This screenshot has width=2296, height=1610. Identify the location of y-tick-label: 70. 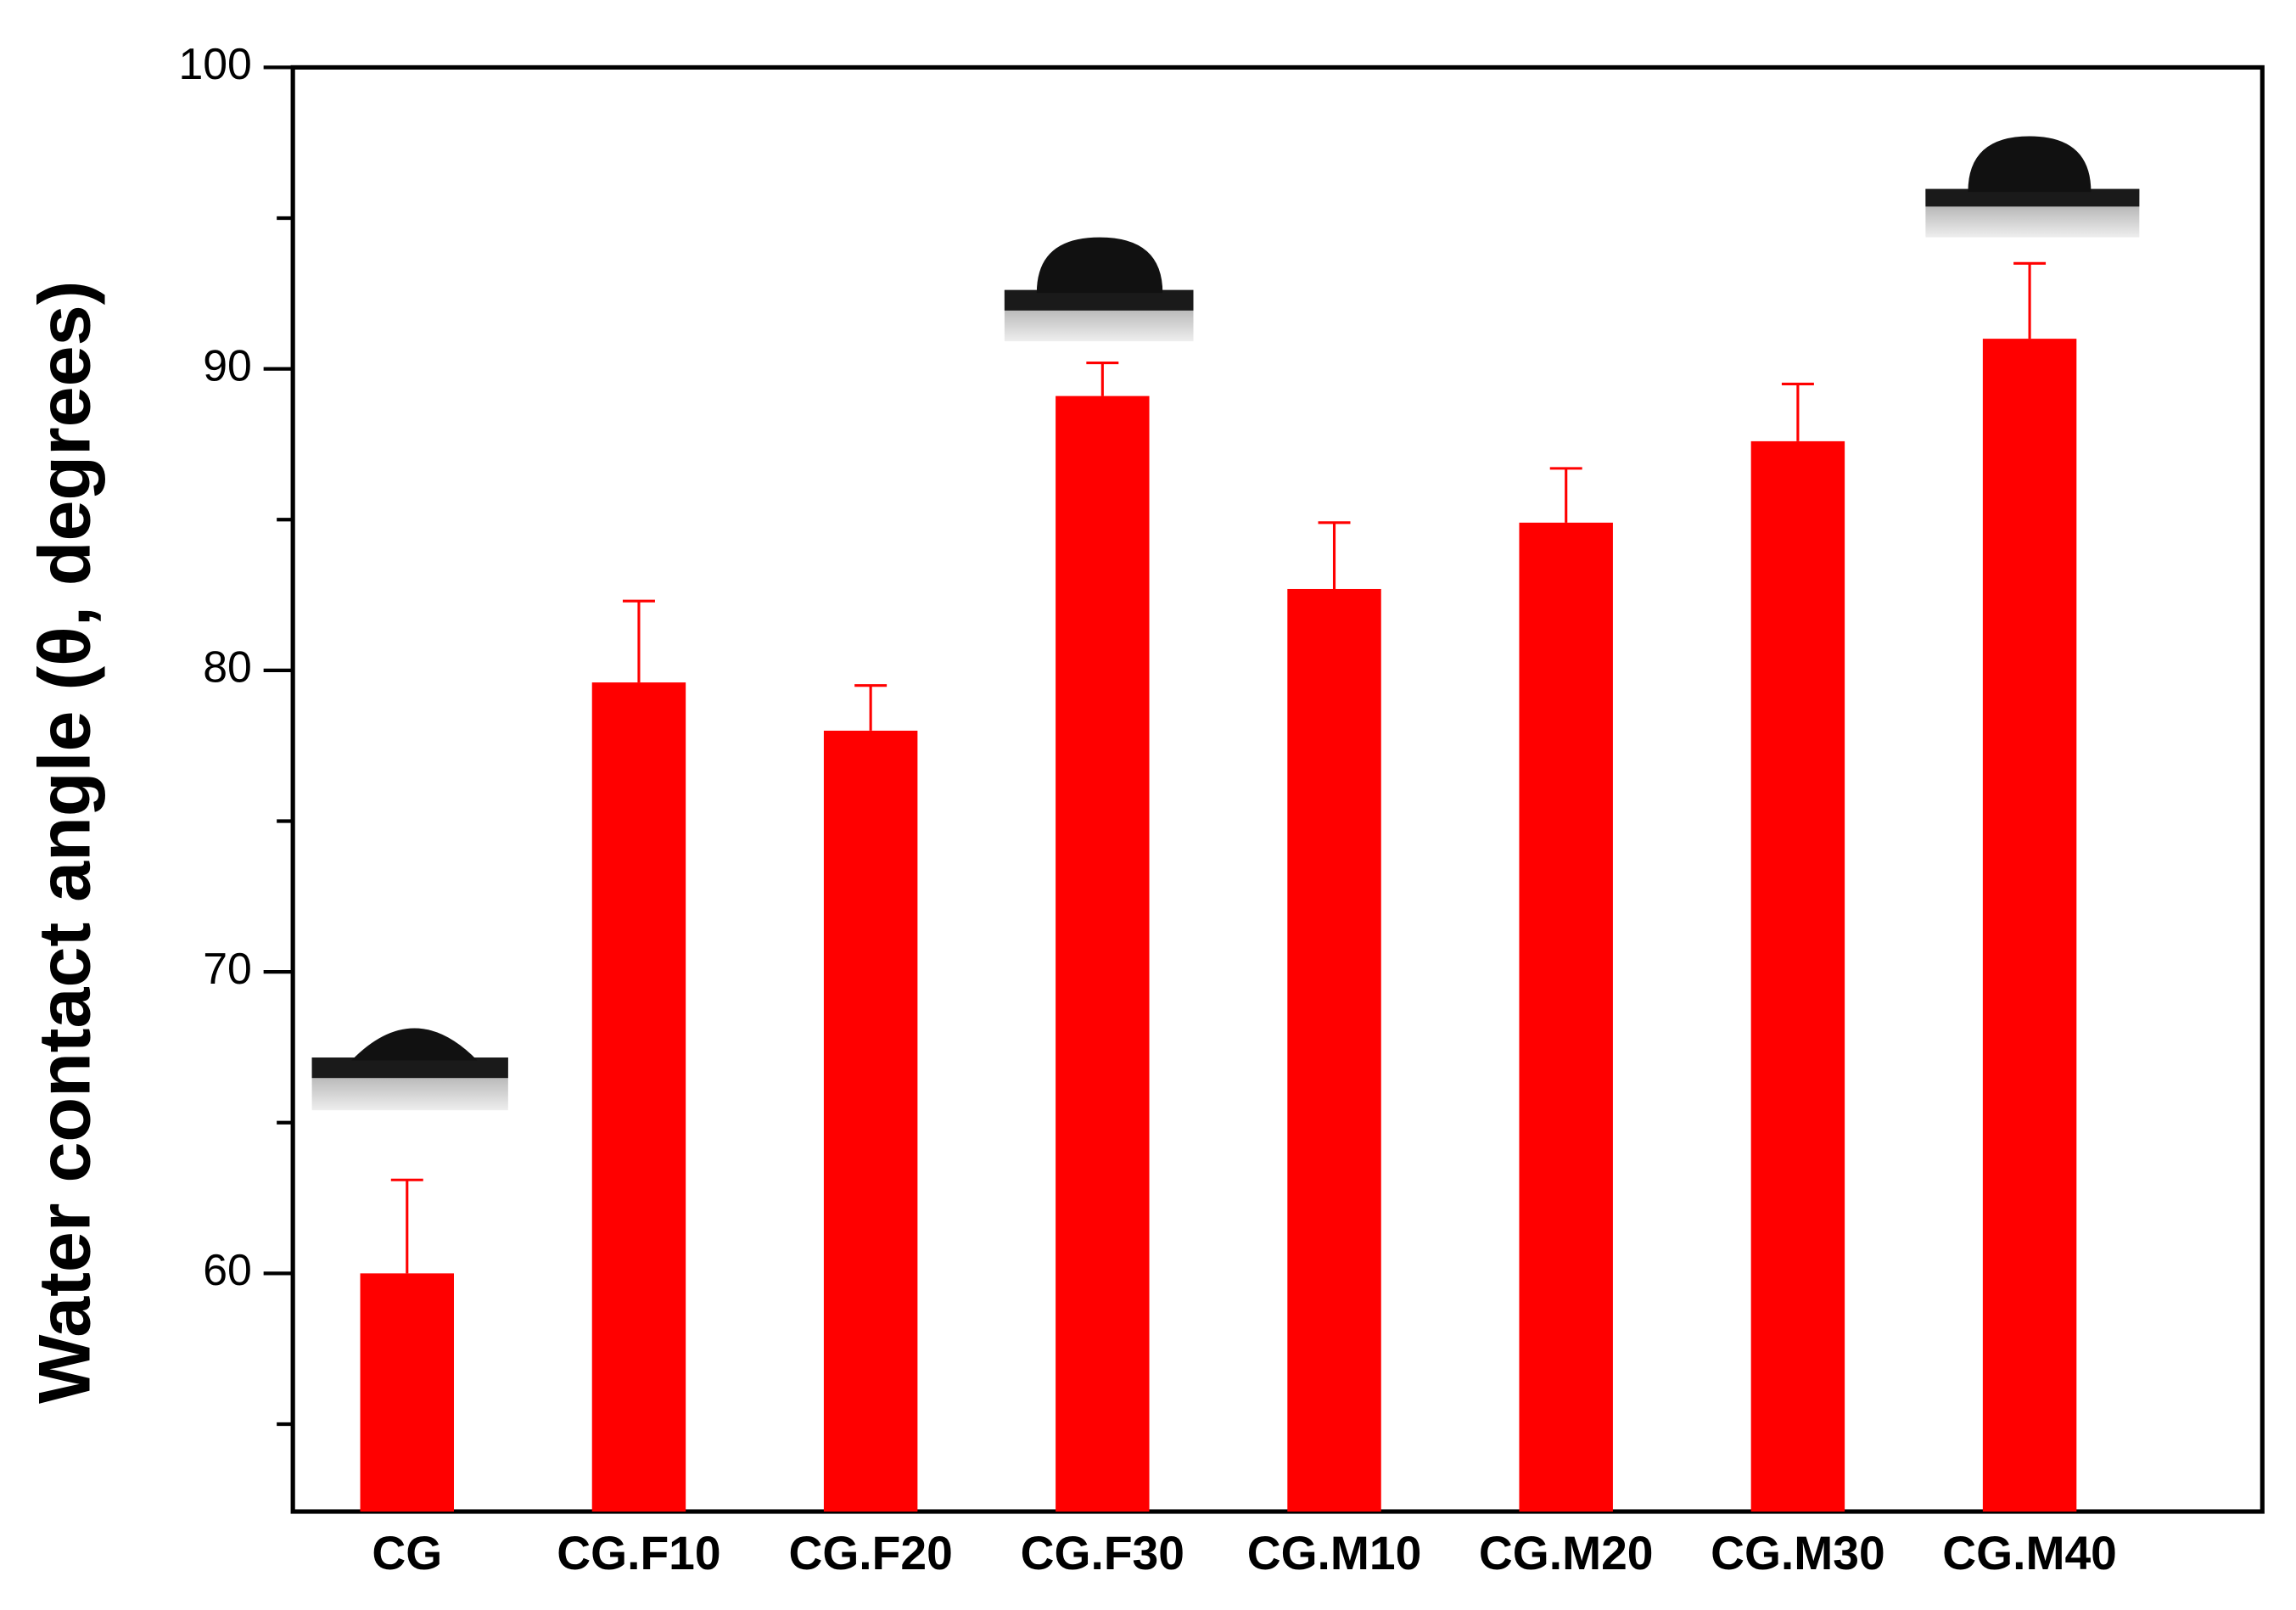
(227, 969).